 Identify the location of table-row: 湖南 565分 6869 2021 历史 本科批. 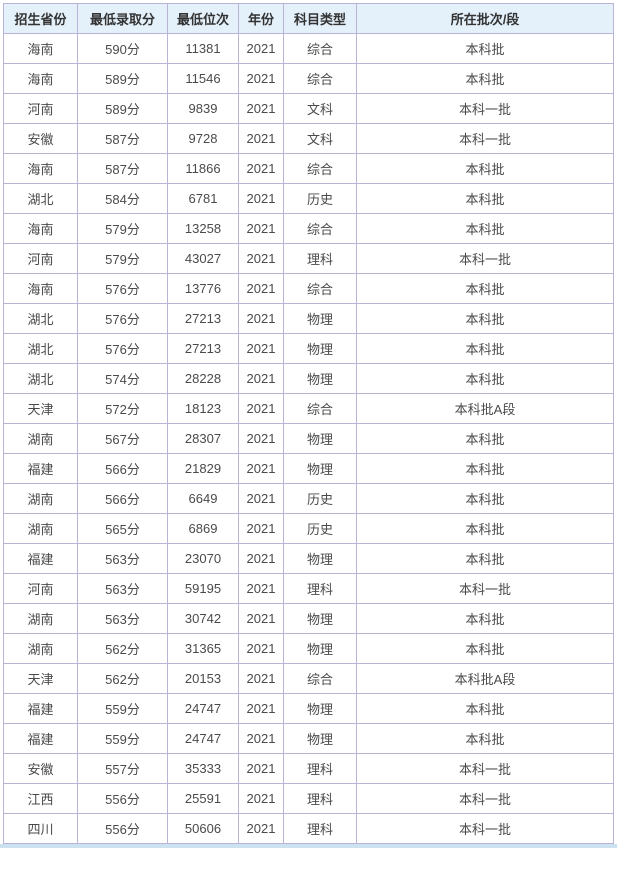
(308, 528).